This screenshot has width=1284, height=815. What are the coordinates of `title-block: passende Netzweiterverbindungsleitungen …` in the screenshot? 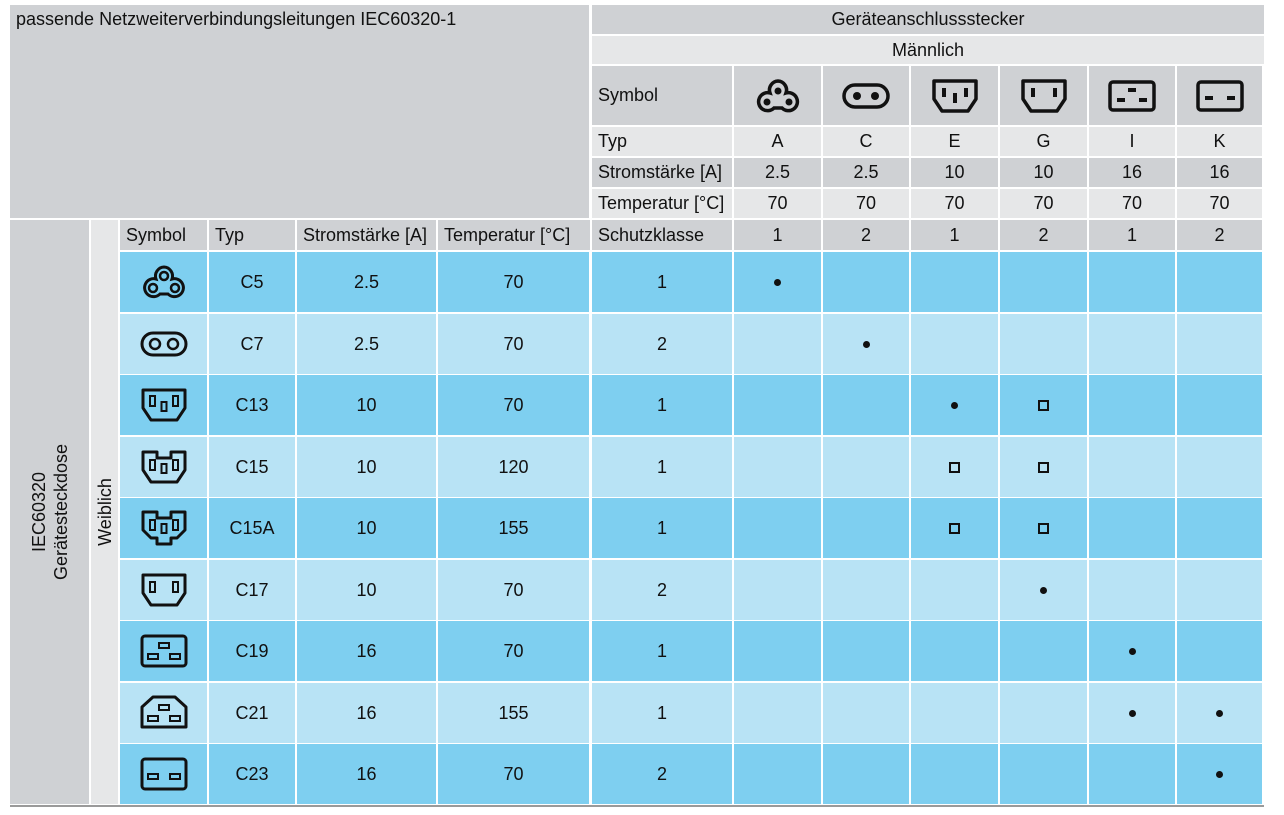 It's located at (299, 111).